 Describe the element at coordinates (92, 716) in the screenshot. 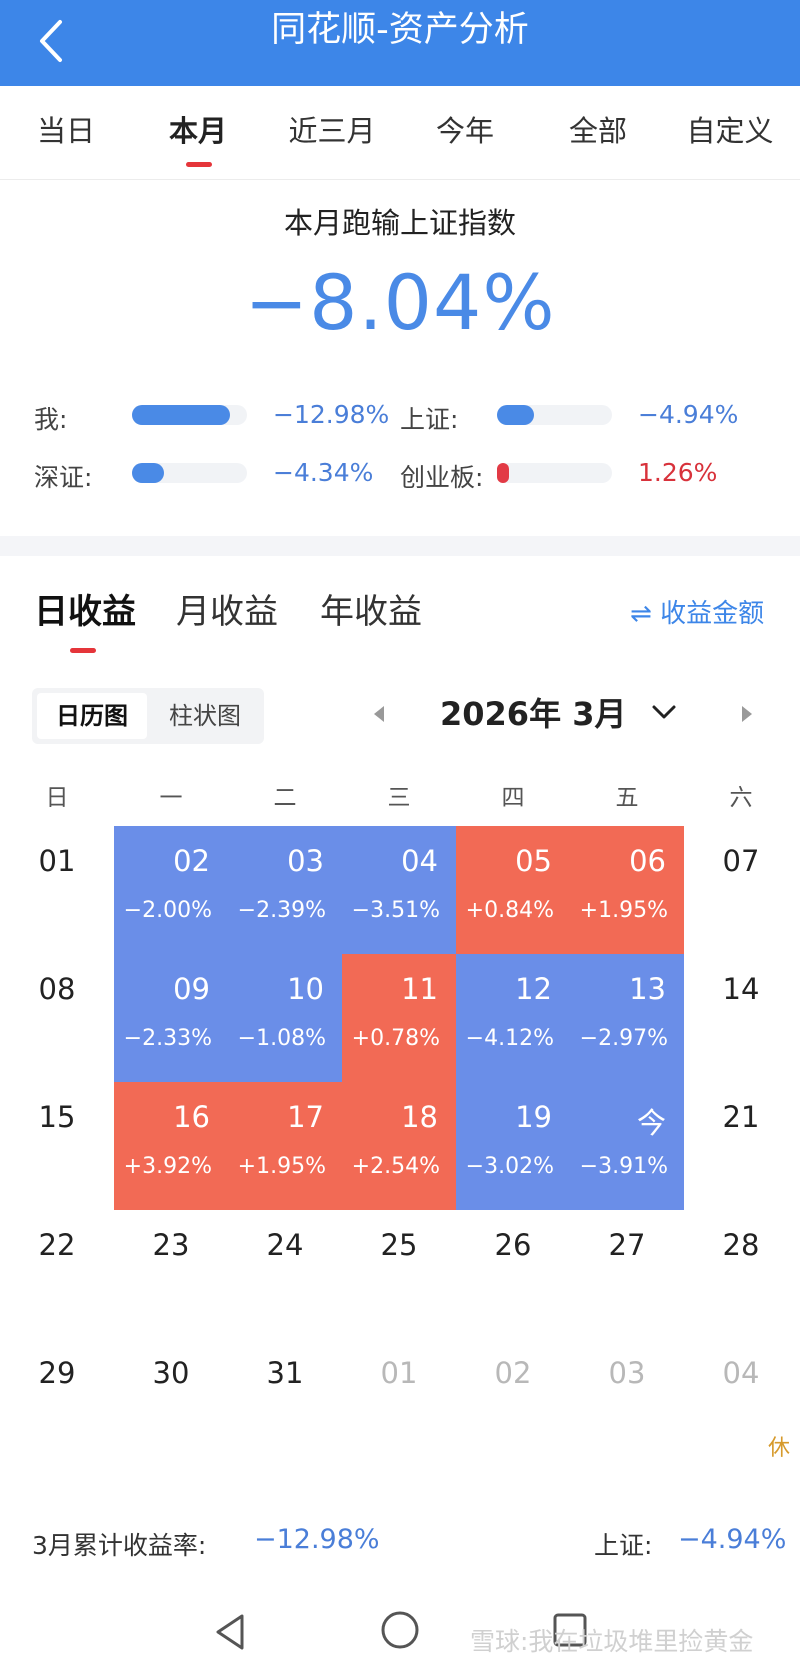

I see `calendar-view-button: 日历图` at that location.